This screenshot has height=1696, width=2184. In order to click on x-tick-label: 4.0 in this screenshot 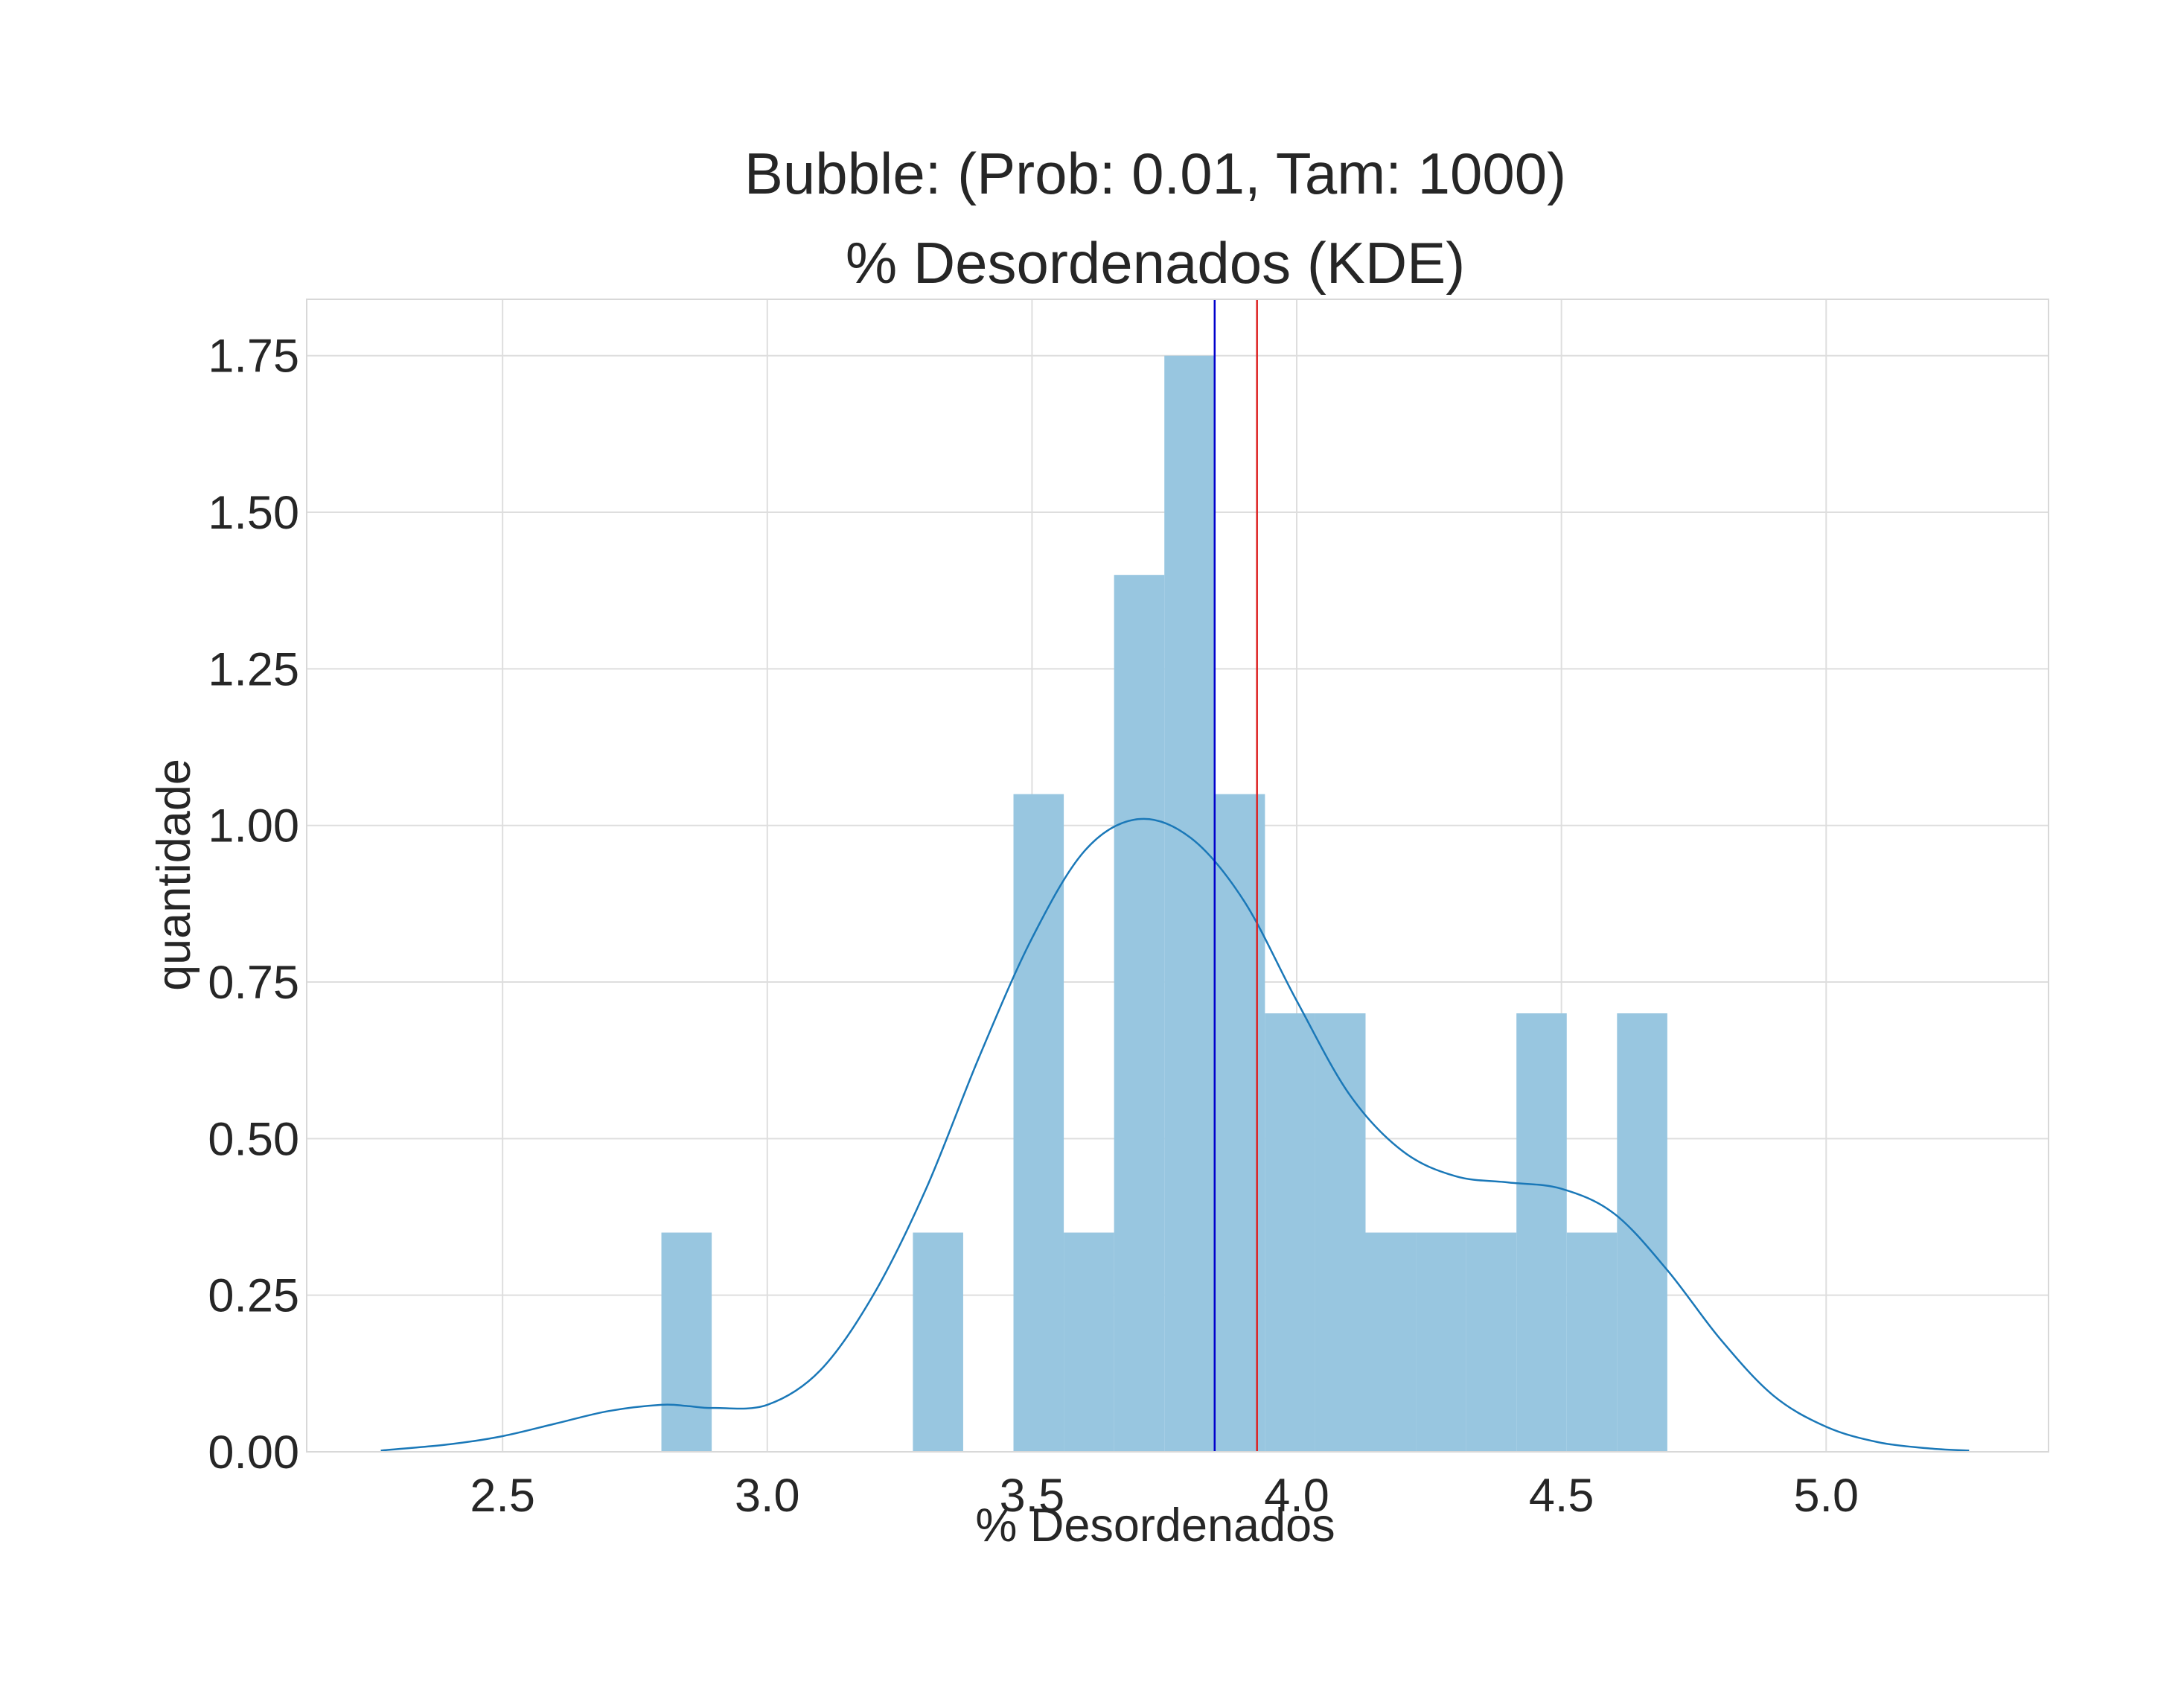, I will do `click(1296, 1496)`.